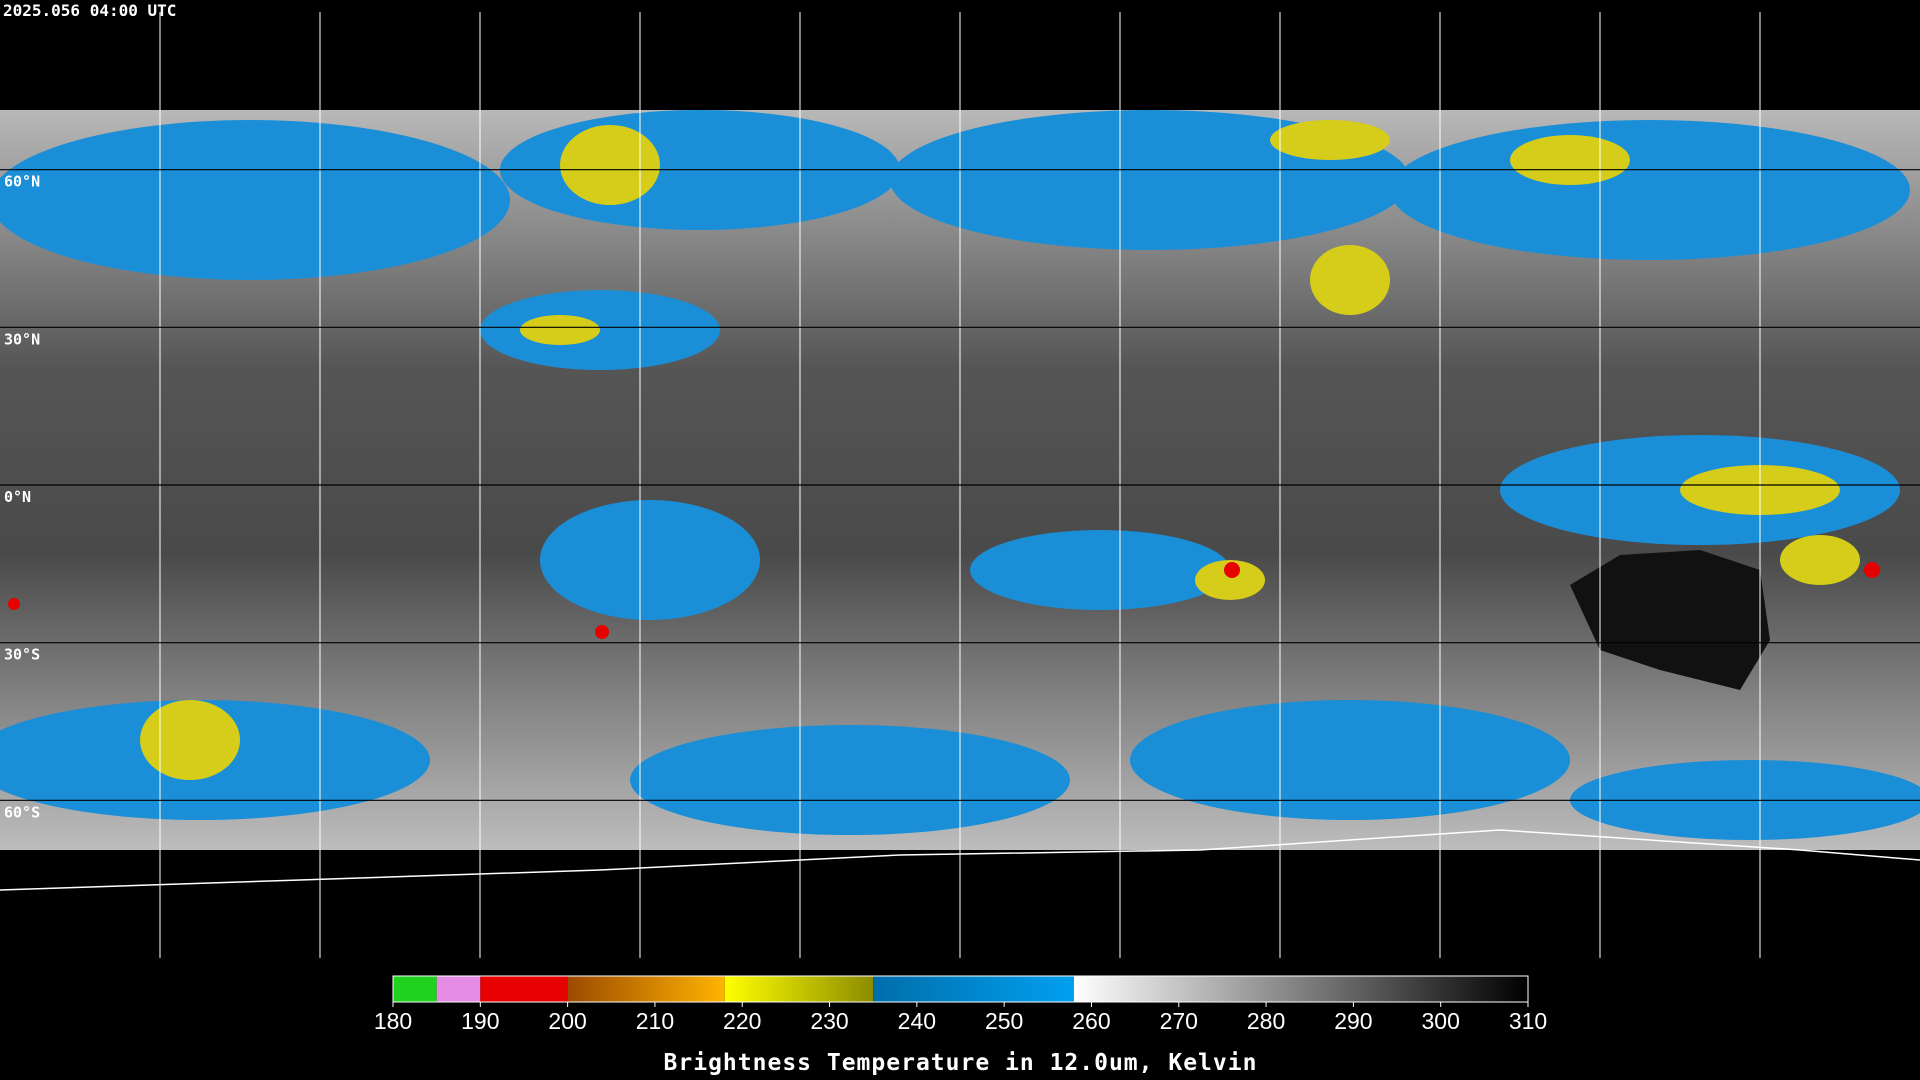 The image size is (1920, 1080). What do you see at coordinates (17, 497) in the screenshot?
I see `latitude-label: 0°N` at bounding box center [17, 497].